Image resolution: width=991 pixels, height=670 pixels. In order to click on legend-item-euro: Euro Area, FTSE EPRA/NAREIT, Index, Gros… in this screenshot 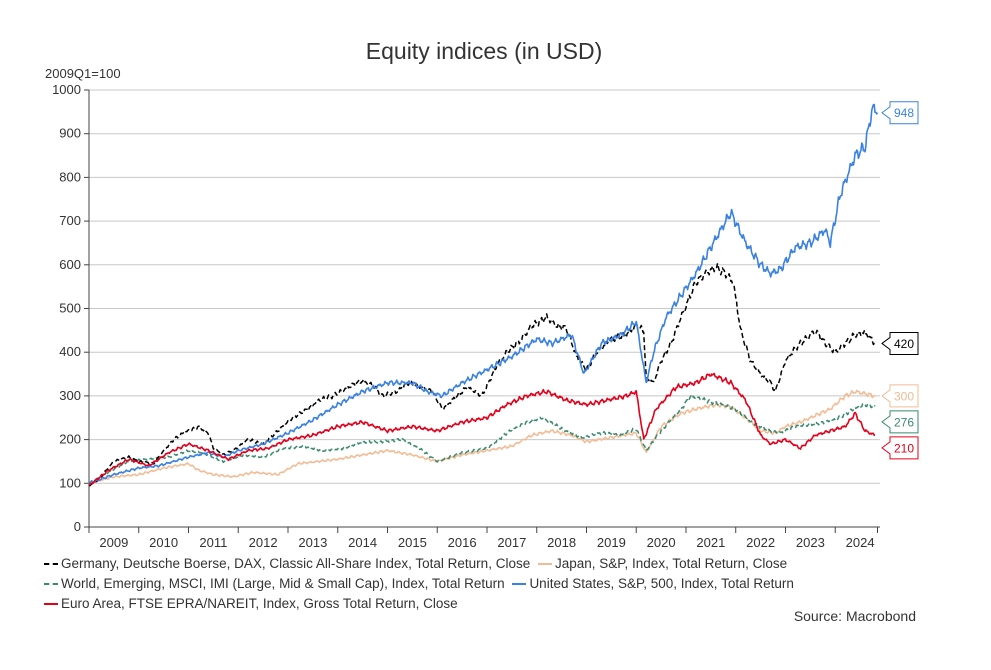, I will do `click(251, 604)`.